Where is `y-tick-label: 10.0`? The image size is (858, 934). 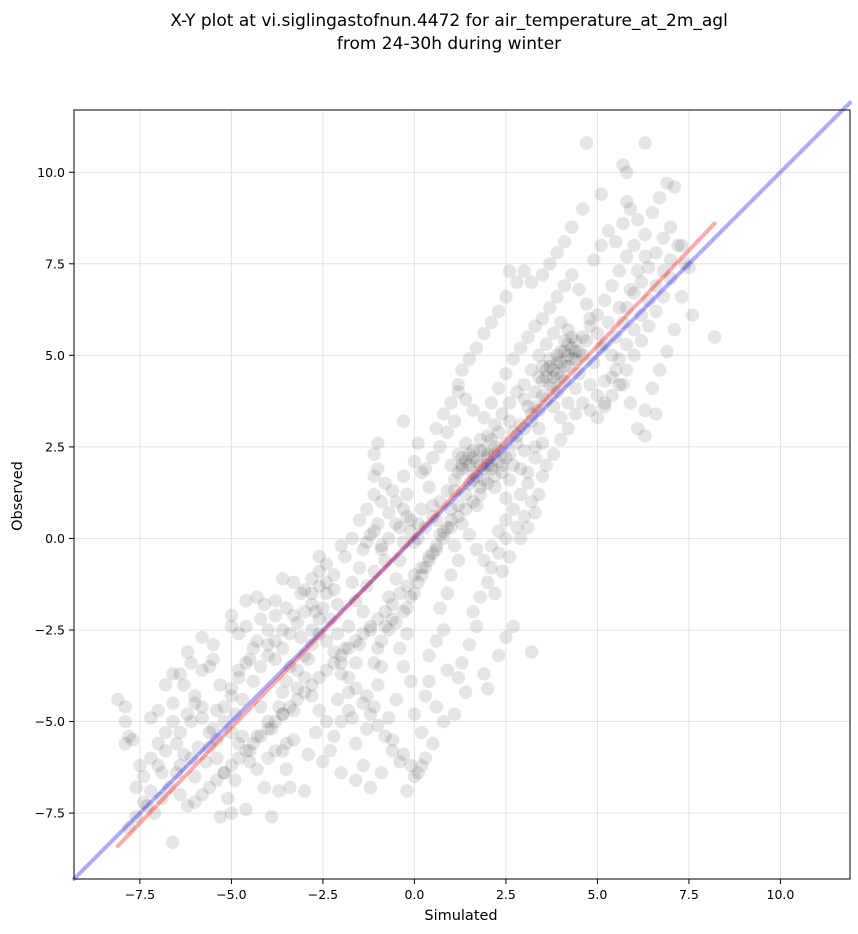 y-tick-label: 10.0 is located at coordinates (51, 172).